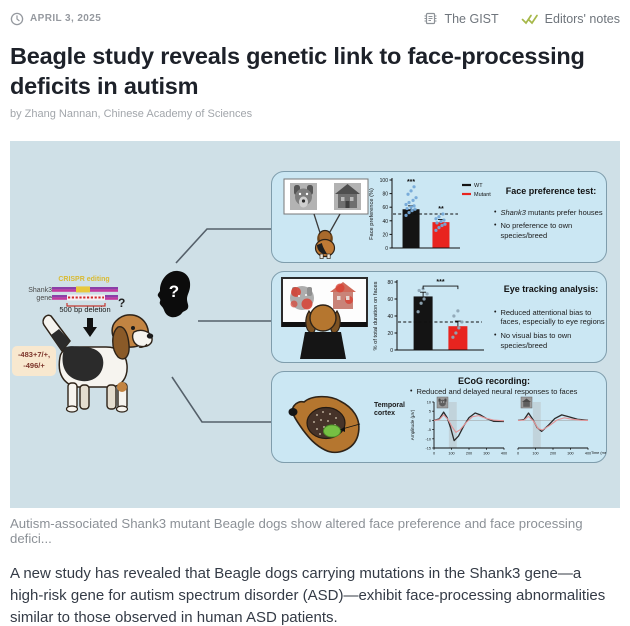 This screenshot has width=630, height=626. What do you see at coordinates (323, 331) in the screenshot?
I see `watching-dog-illustration` at bounding box center [323, 331].